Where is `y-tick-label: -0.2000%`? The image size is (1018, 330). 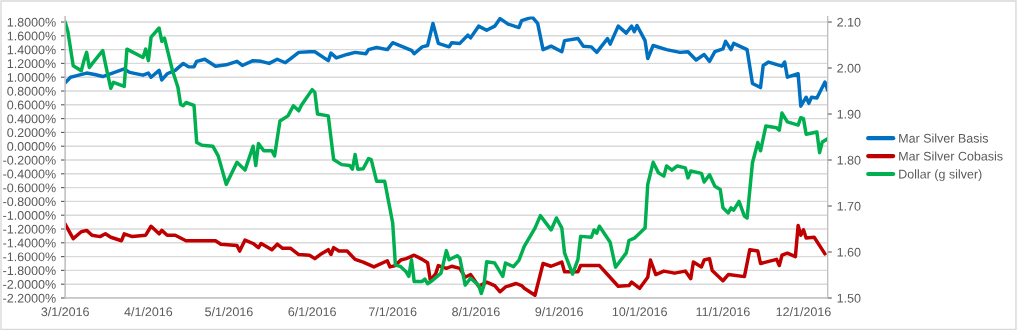 y-tick-label: -0.2000% is located at coordinates (29, 160).